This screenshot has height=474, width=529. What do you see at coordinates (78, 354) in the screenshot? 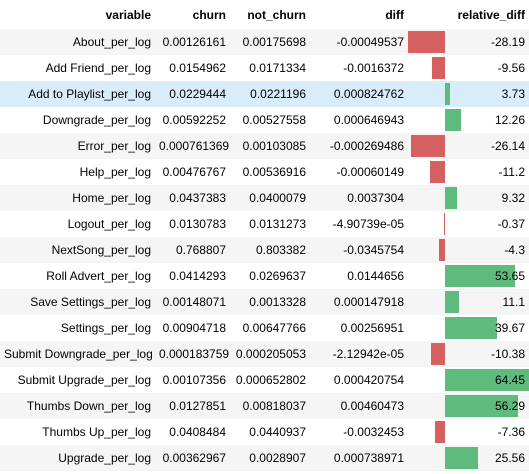
I see `cell-variable: Submit Downgrade_per_log` at bounding box center [78, 354].